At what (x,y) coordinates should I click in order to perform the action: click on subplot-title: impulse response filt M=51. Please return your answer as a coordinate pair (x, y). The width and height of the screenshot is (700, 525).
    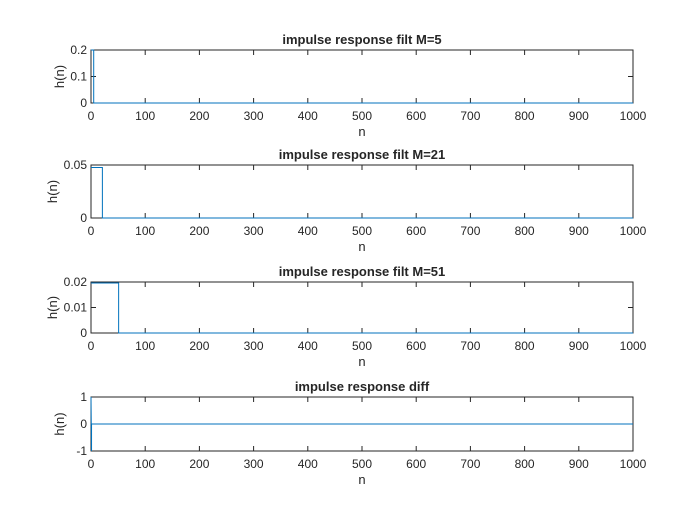
    Looking at the image, I should click on (362, 271).